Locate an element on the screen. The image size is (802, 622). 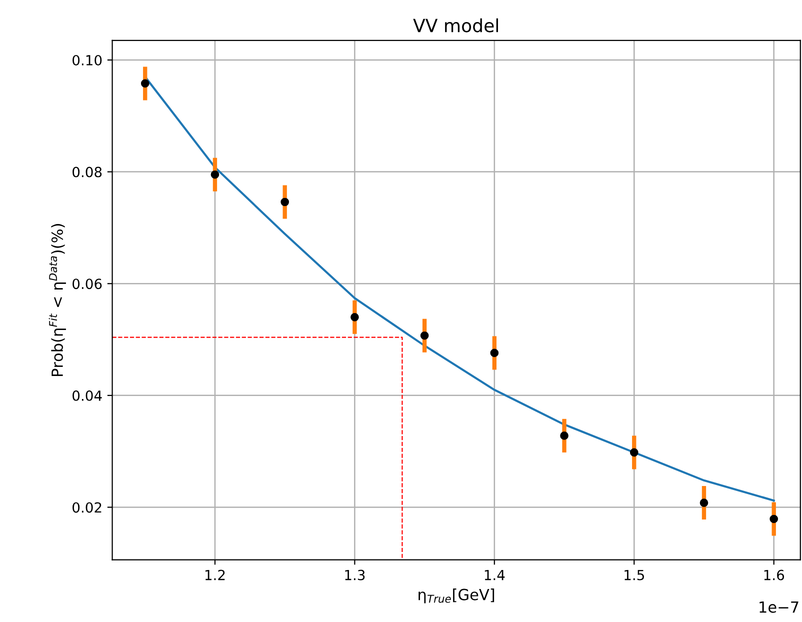
x-tick-label: 1.6 is located at coordinates (774, 575).